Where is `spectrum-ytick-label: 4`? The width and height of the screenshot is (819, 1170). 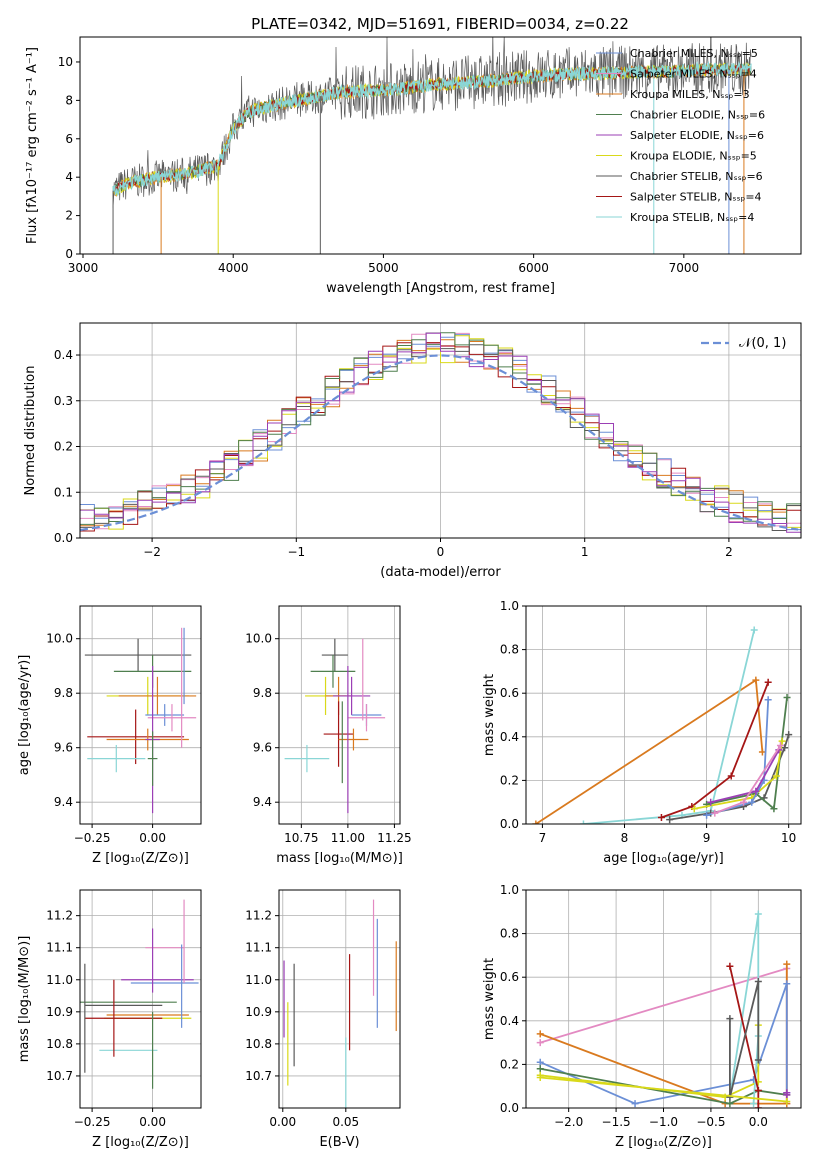
spectrum-ytick-label: 4 is located at coordinates (69, 177).